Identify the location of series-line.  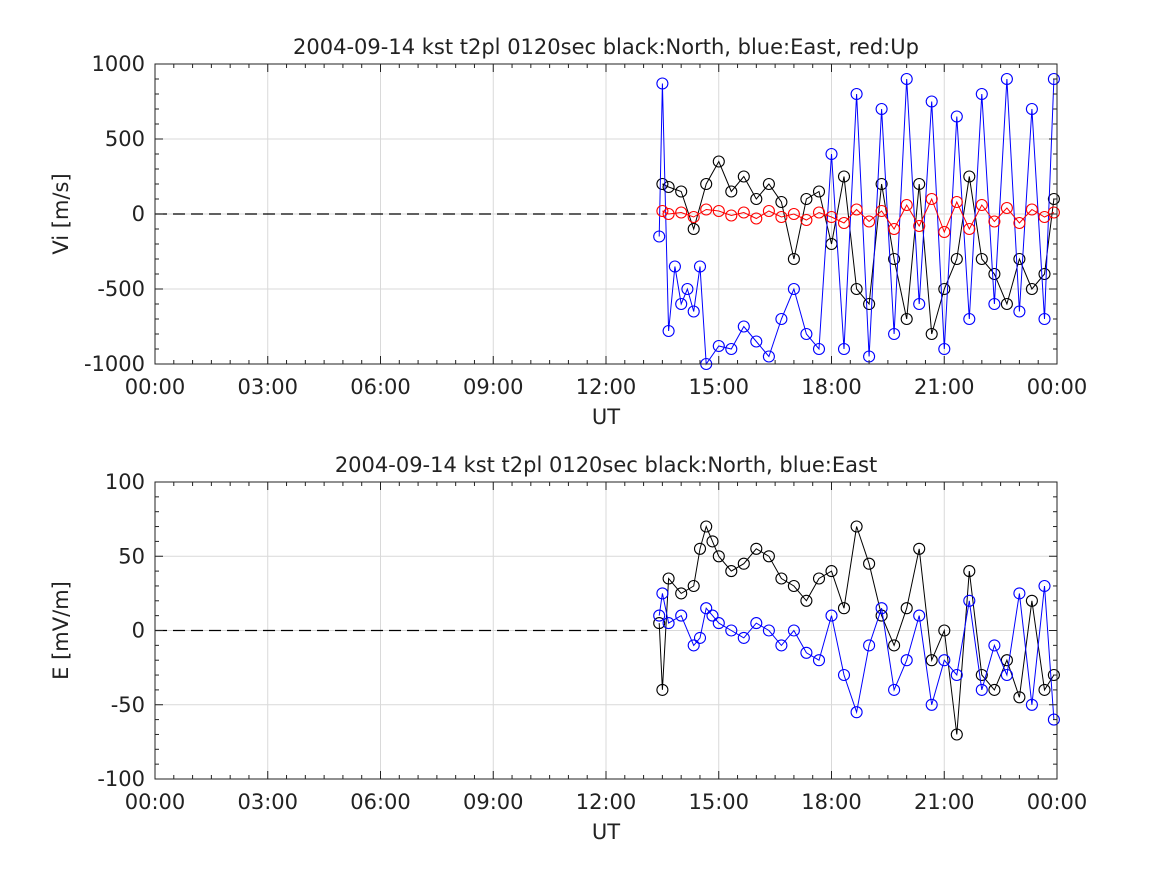
(856, 222).